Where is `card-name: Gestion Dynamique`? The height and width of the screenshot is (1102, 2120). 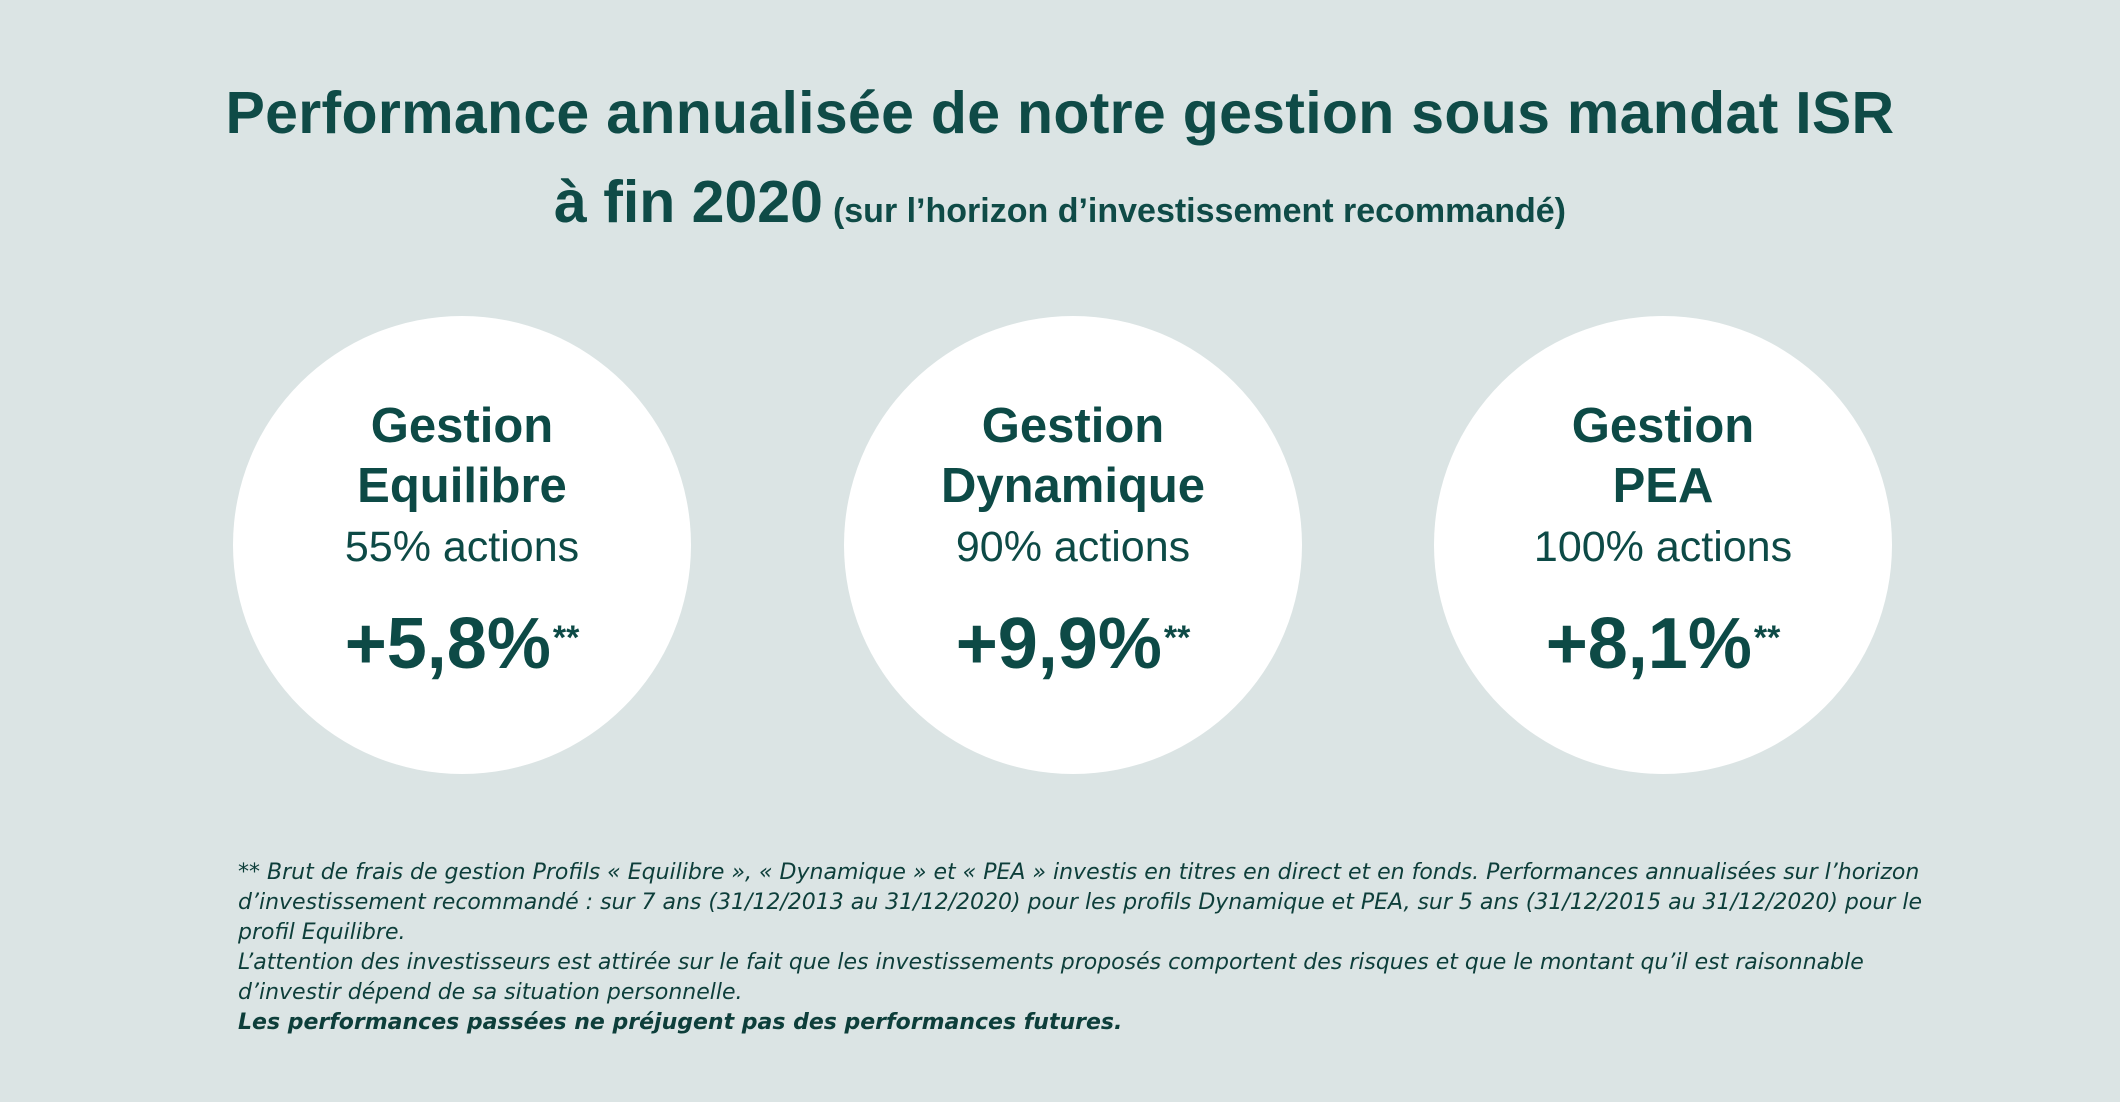
card-name: Gestion Dynamique is located at coordinates (1073, 456).